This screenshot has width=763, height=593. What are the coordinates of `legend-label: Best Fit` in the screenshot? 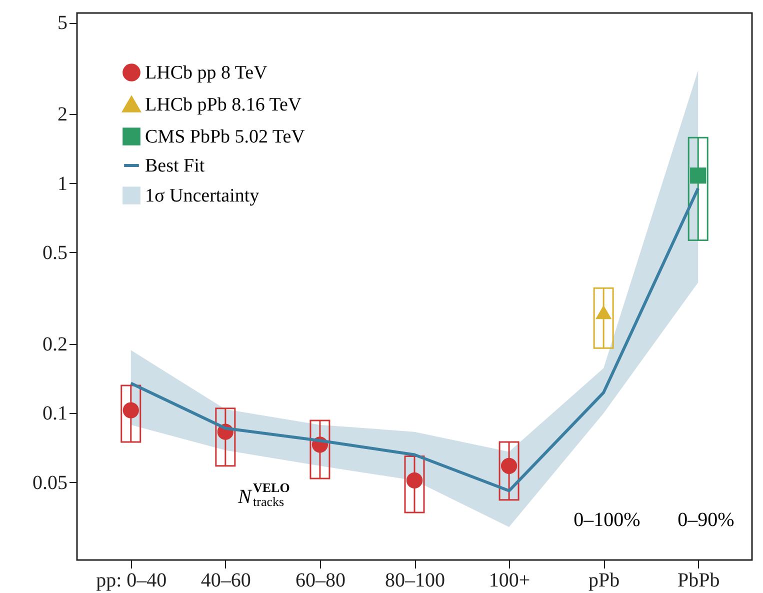 It's located at (175, 166).